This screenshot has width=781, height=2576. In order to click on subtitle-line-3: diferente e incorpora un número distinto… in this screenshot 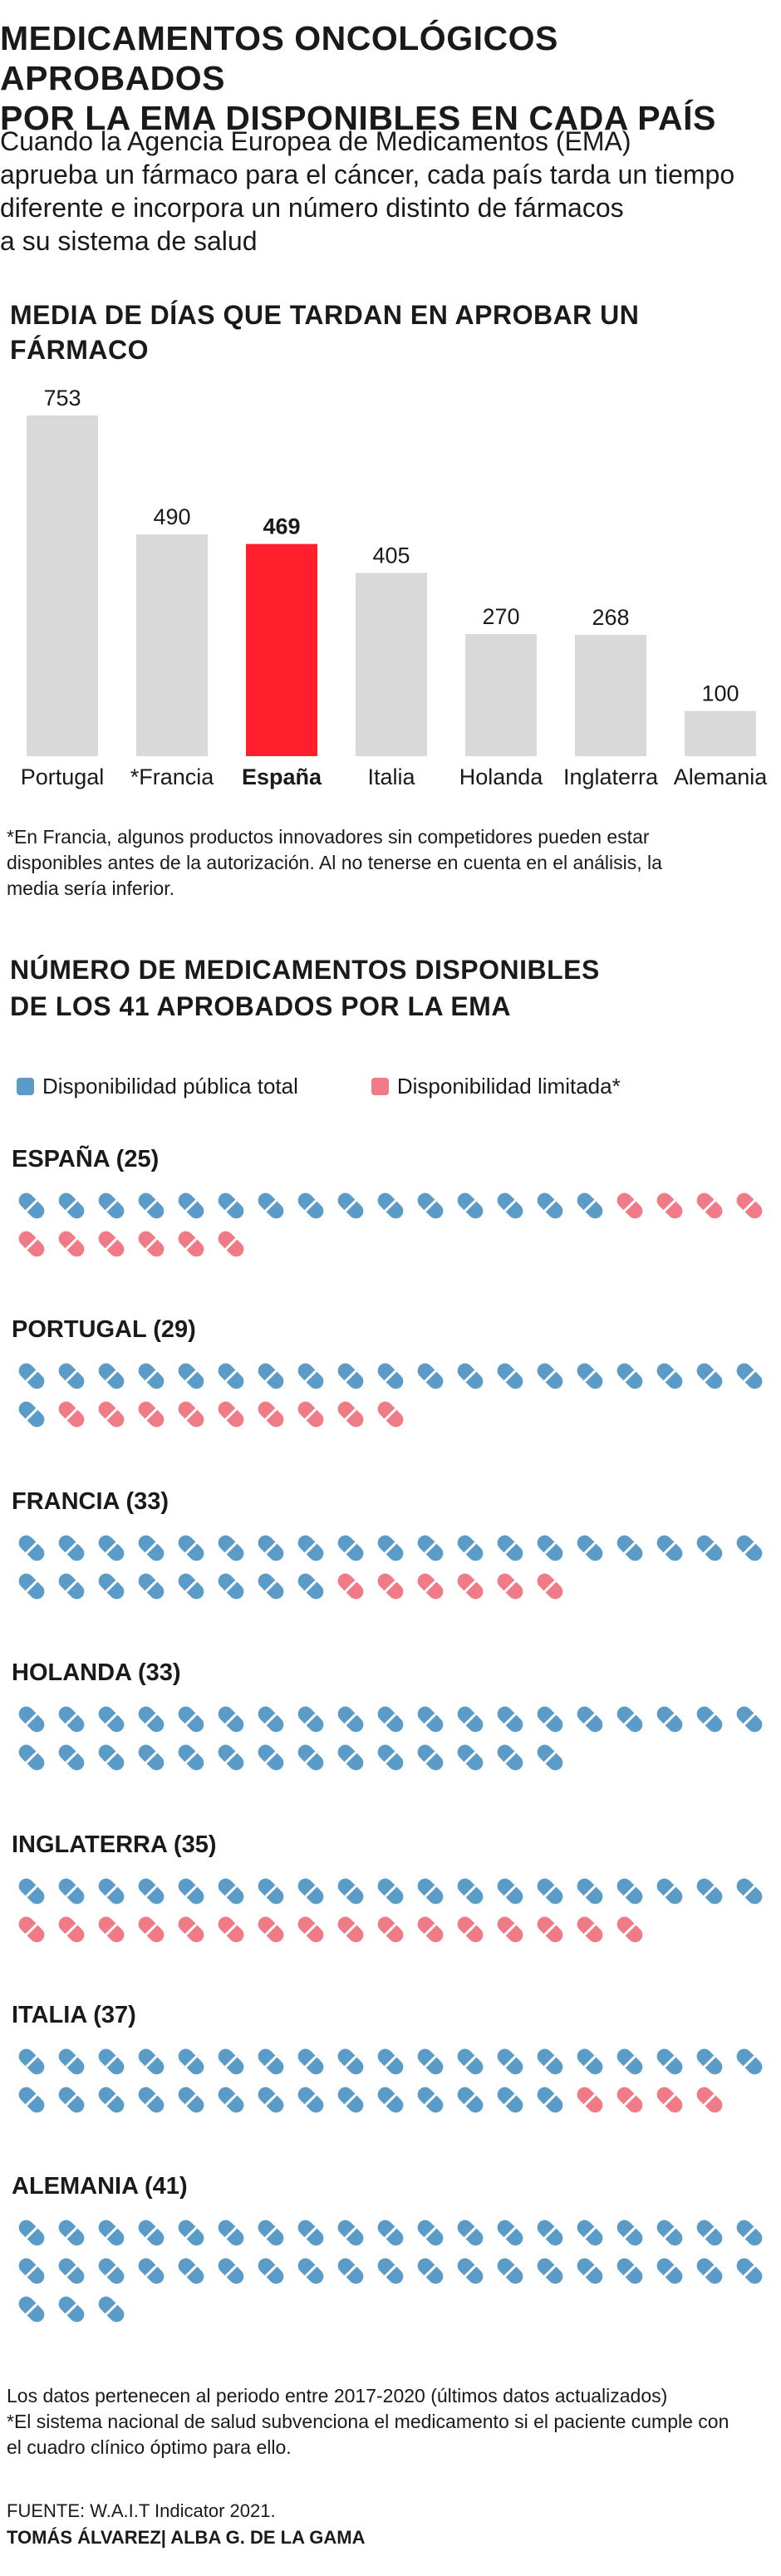, I will do `click(312, 208)`.